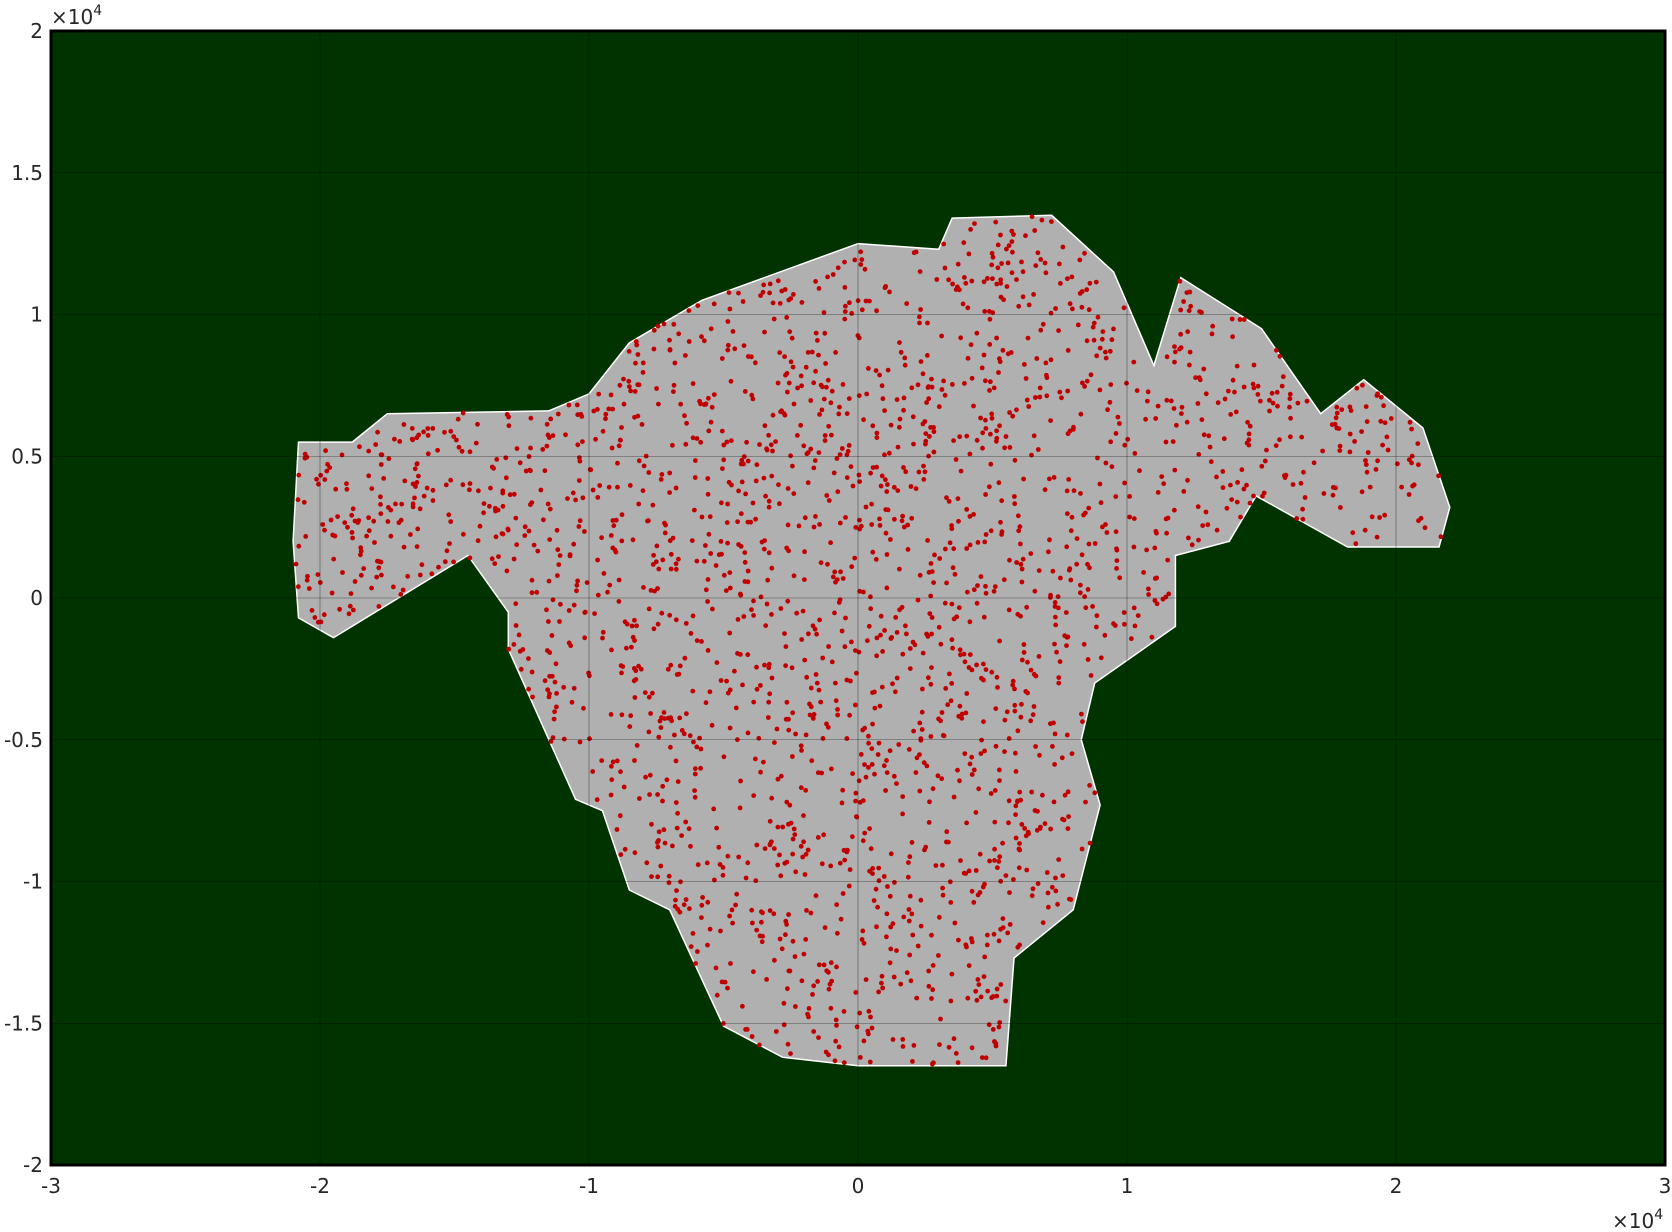  Describe the element at coordinates (1127, 1186) in the screenshot. I see `x-tick-label: 1` at that location.